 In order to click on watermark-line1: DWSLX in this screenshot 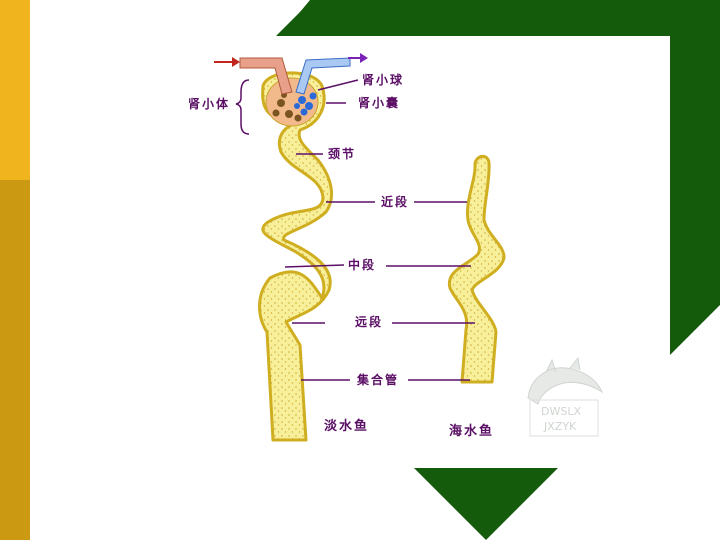, I will do `click(561, 411)`.